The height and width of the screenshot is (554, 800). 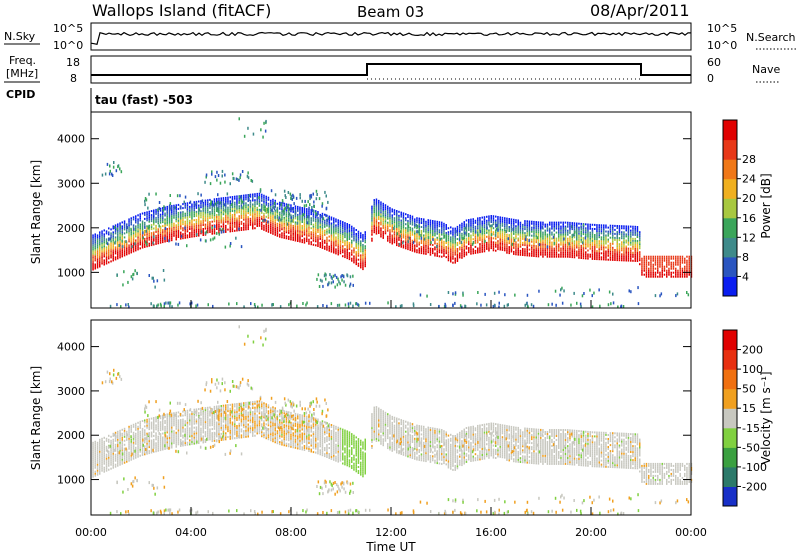 What do you see at coordinates (391, 38) in the screenshot?
I see `nsky-trace` at bounding box center [391, 38].